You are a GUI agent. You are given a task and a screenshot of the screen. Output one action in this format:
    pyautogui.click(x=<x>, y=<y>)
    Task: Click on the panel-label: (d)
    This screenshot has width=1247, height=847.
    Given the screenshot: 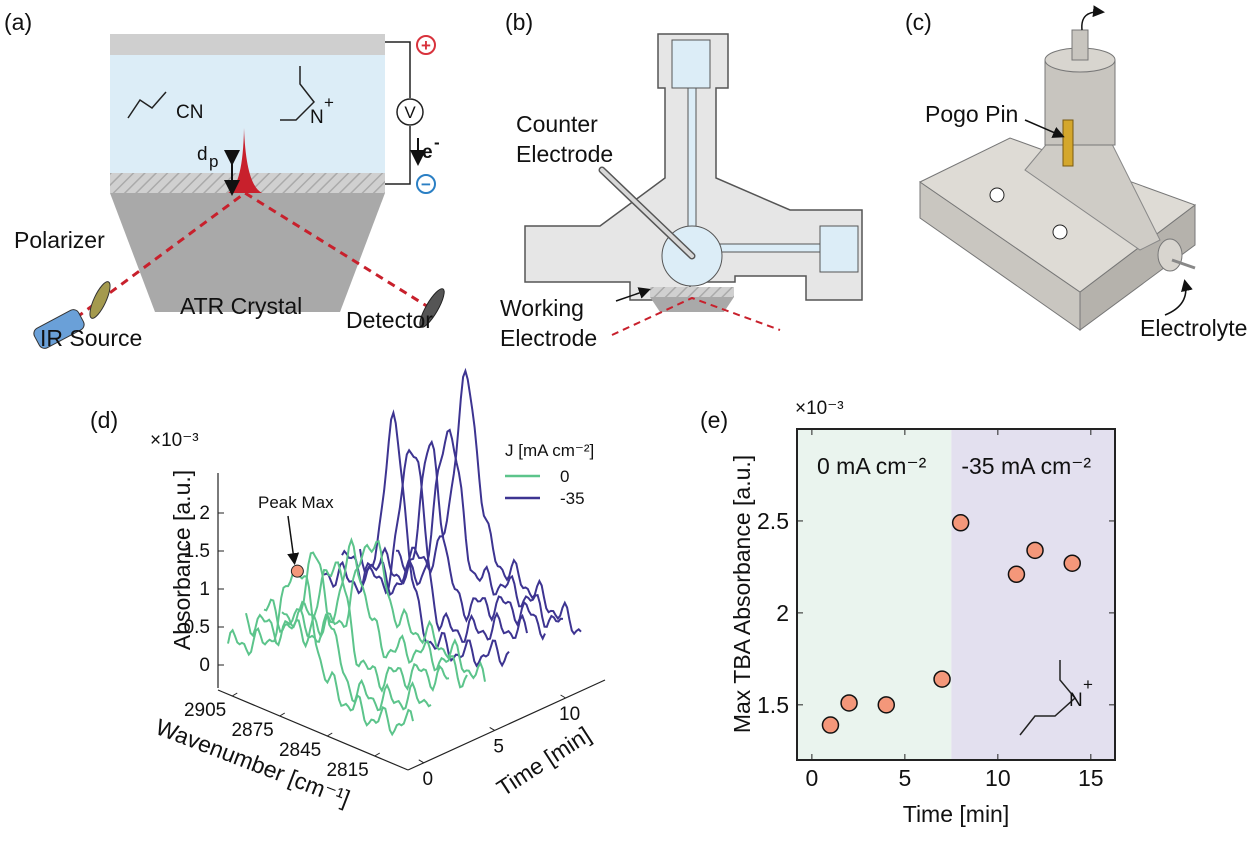 What is the action you would take?
    pyautogui.click(x=104, y=420)
    